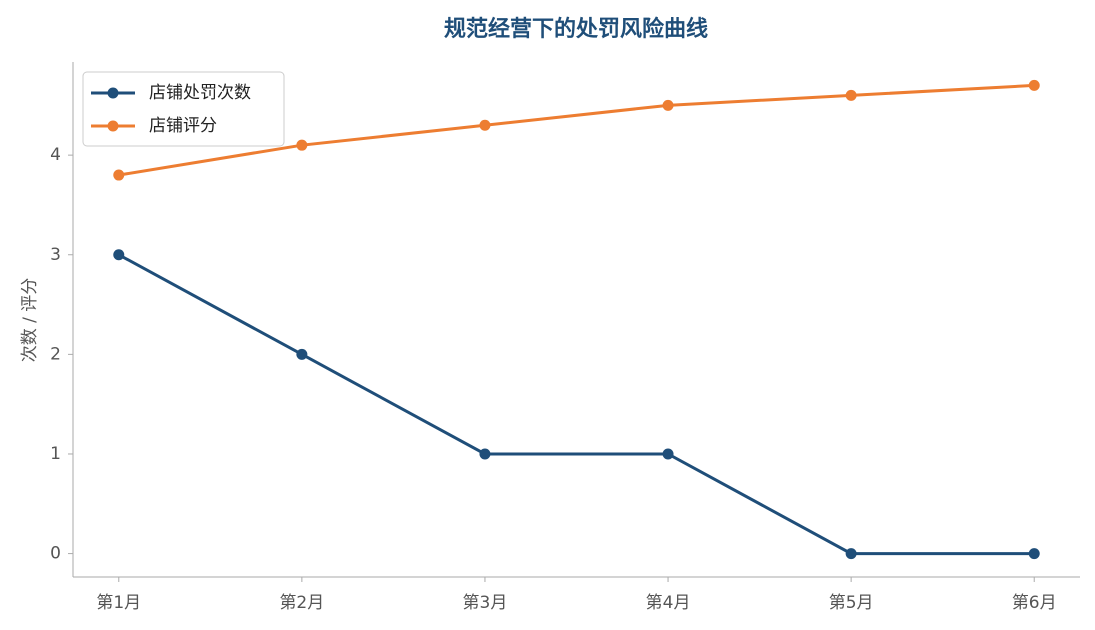 This screenshot has height=630, width=1095. I want to click on x-tick-label: 第2月, so click(301, 603).